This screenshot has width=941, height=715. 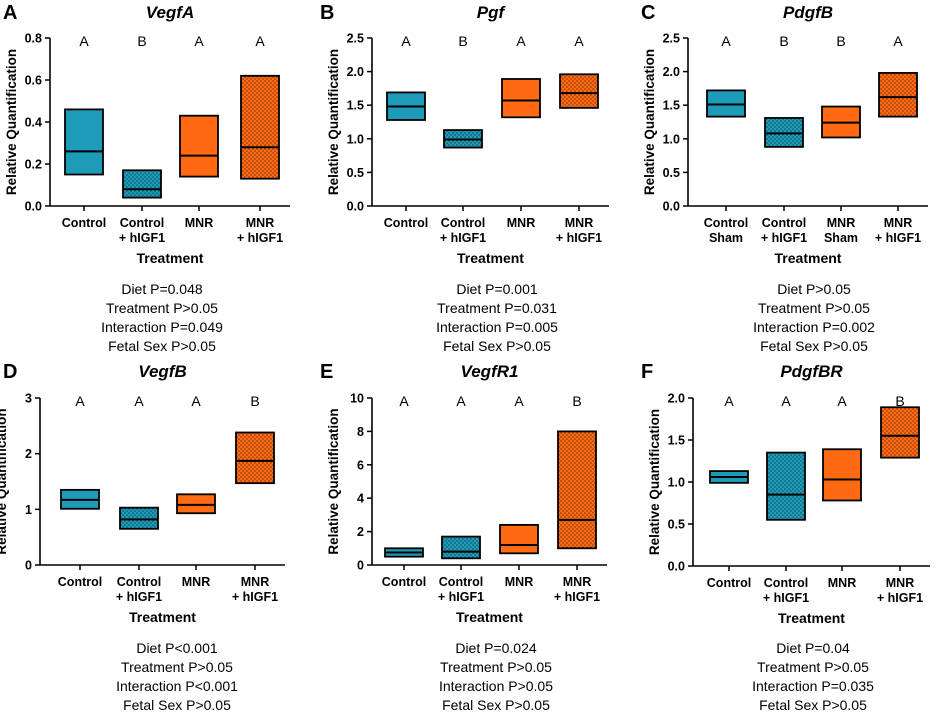 I want to click on chart-title: PdgfB, so click(x=808, y=12).